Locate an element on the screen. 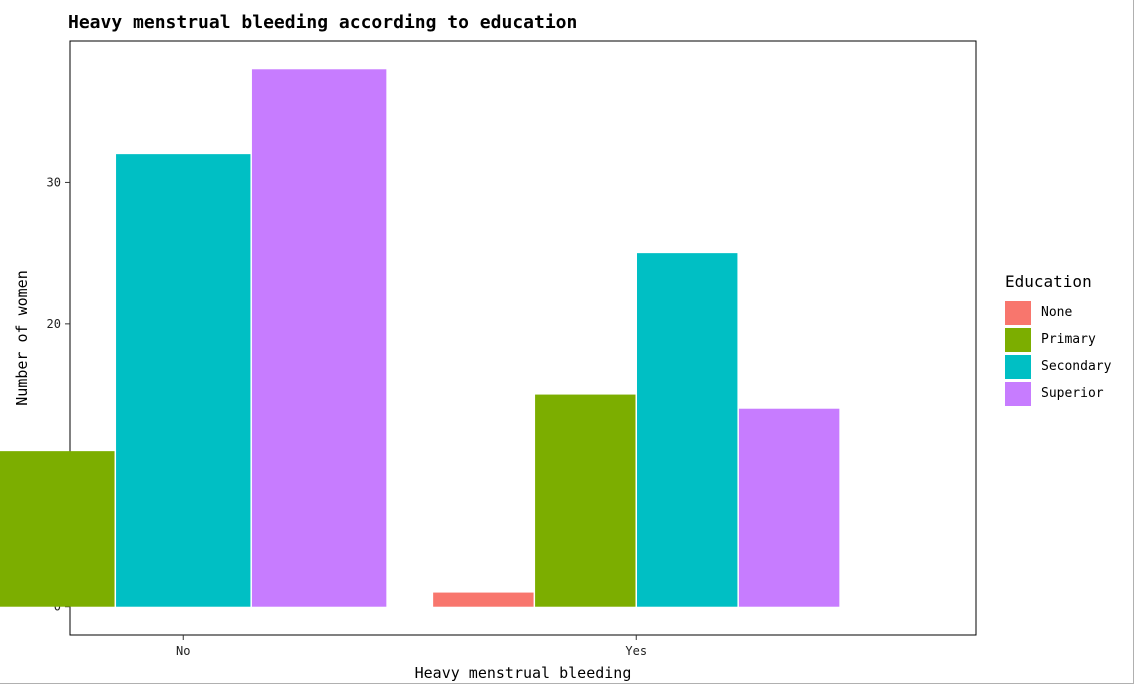  legend-items: None Primary Secondary Superior is located at coordinates (1058, 353).